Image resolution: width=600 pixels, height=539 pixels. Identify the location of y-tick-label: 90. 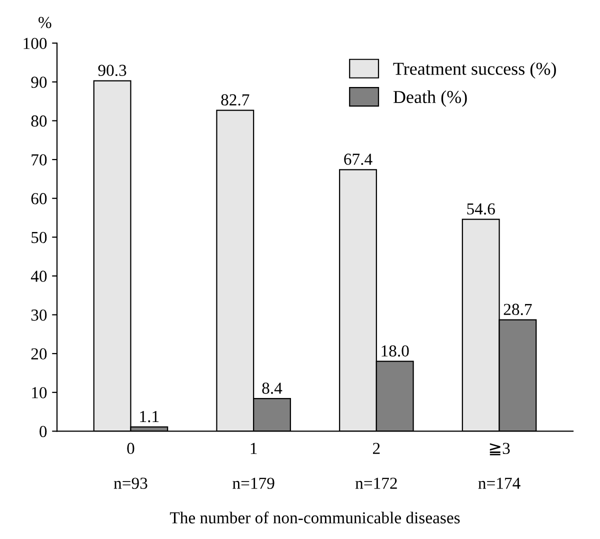
(39, 82).